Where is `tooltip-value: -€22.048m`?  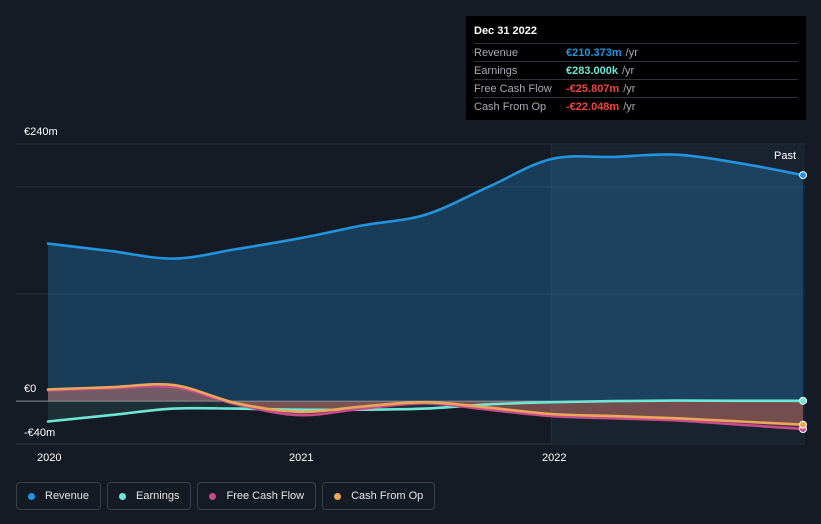
tooltip-value: -€22.048m is located at coordinates (593, 106).